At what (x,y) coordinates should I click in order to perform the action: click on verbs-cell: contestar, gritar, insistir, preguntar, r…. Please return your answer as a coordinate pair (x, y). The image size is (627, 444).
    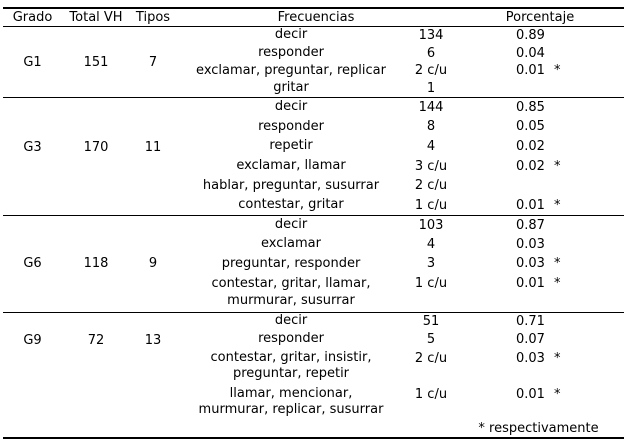
    Looking at the image, I should click on (291, 365).